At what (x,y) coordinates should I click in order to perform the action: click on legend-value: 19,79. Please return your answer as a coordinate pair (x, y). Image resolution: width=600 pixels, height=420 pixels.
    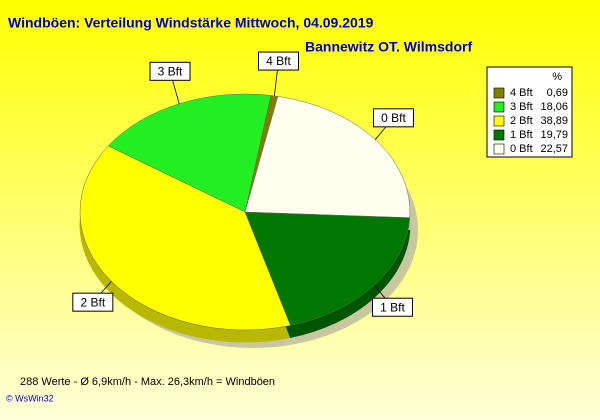
    Looking at the image, I should click on (554, 135).